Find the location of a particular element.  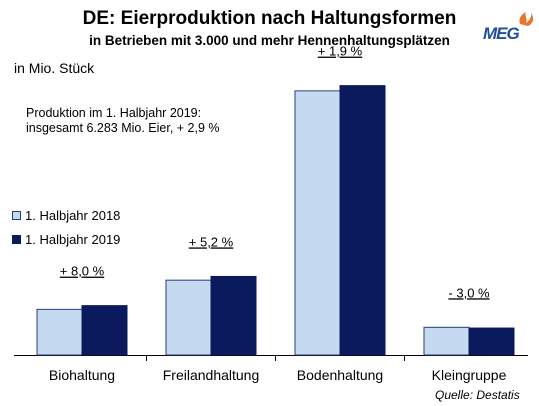

category-label-freilandhaltung: Freilandhaltung is located at coordinates (211, 375).